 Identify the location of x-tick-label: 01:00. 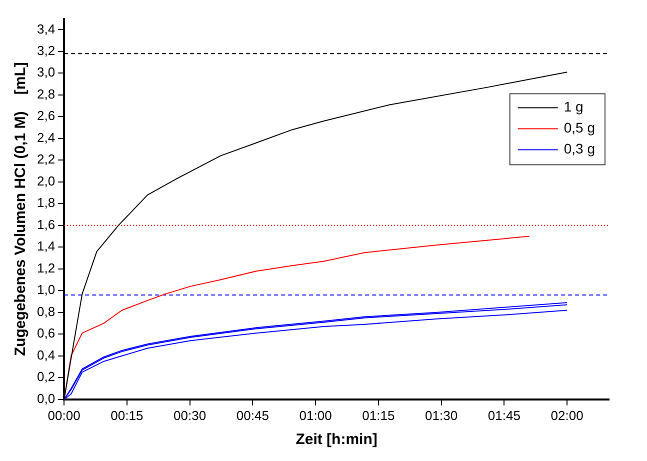
(315, 415).